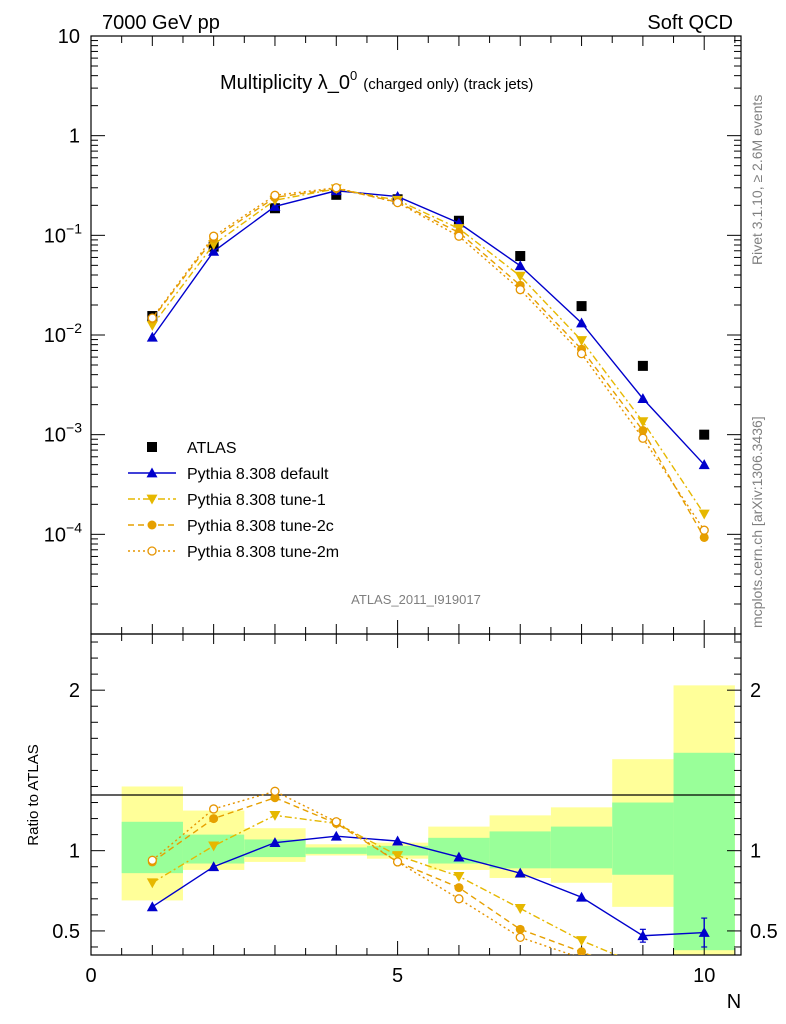  I want to click on y-tick-label: 10⁻², so click(63, 333).